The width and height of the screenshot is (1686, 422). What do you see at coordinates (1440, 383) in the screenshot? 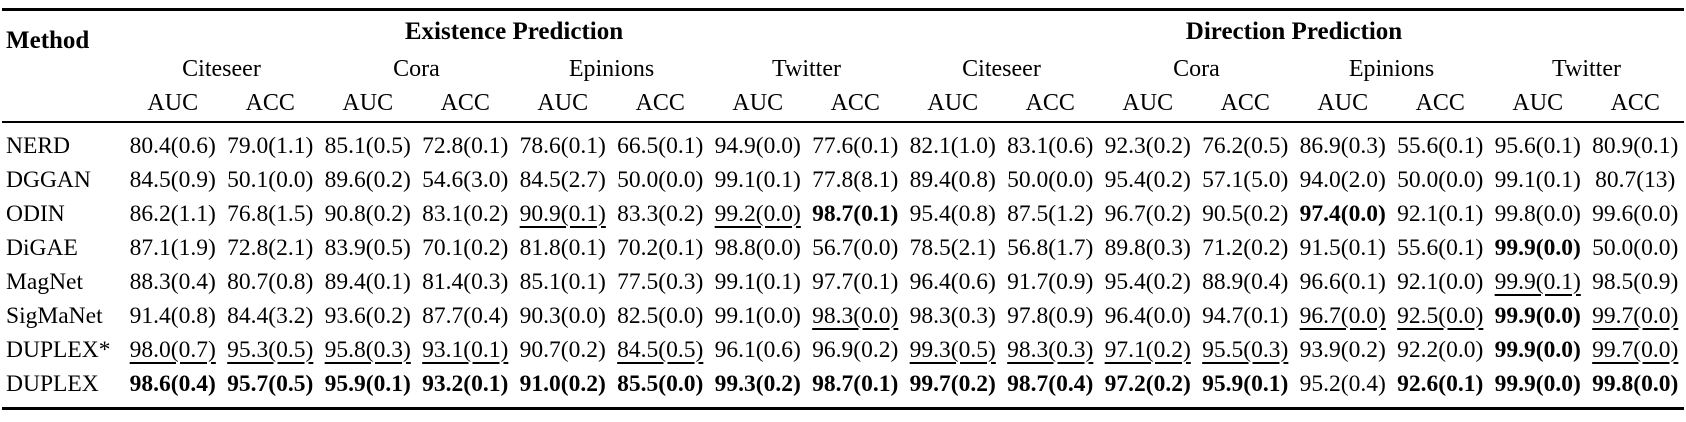
I see `value-cell: 92.6(0.1)` at bounding box center [1440, 383].